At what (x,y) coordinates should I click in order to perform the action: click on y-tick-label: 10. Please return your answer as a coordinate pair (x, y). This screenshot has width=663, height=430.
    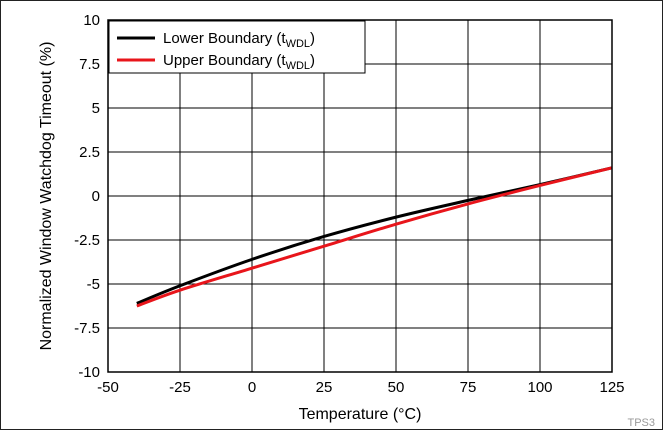
    Looking at the image, I should click on (91, 20).